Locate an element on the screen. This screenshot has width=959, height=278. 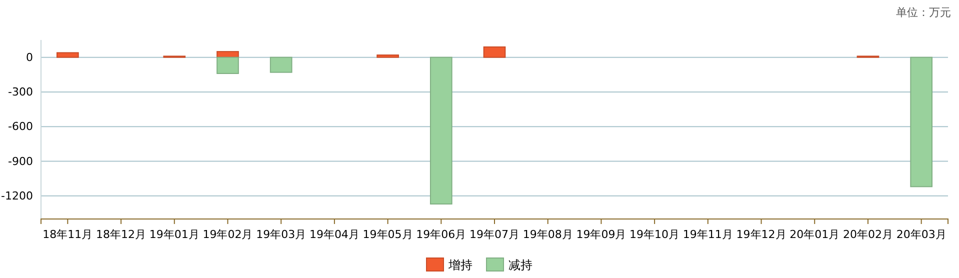
x-tick-label: 20年03月 is located at coordinates (921, 234).